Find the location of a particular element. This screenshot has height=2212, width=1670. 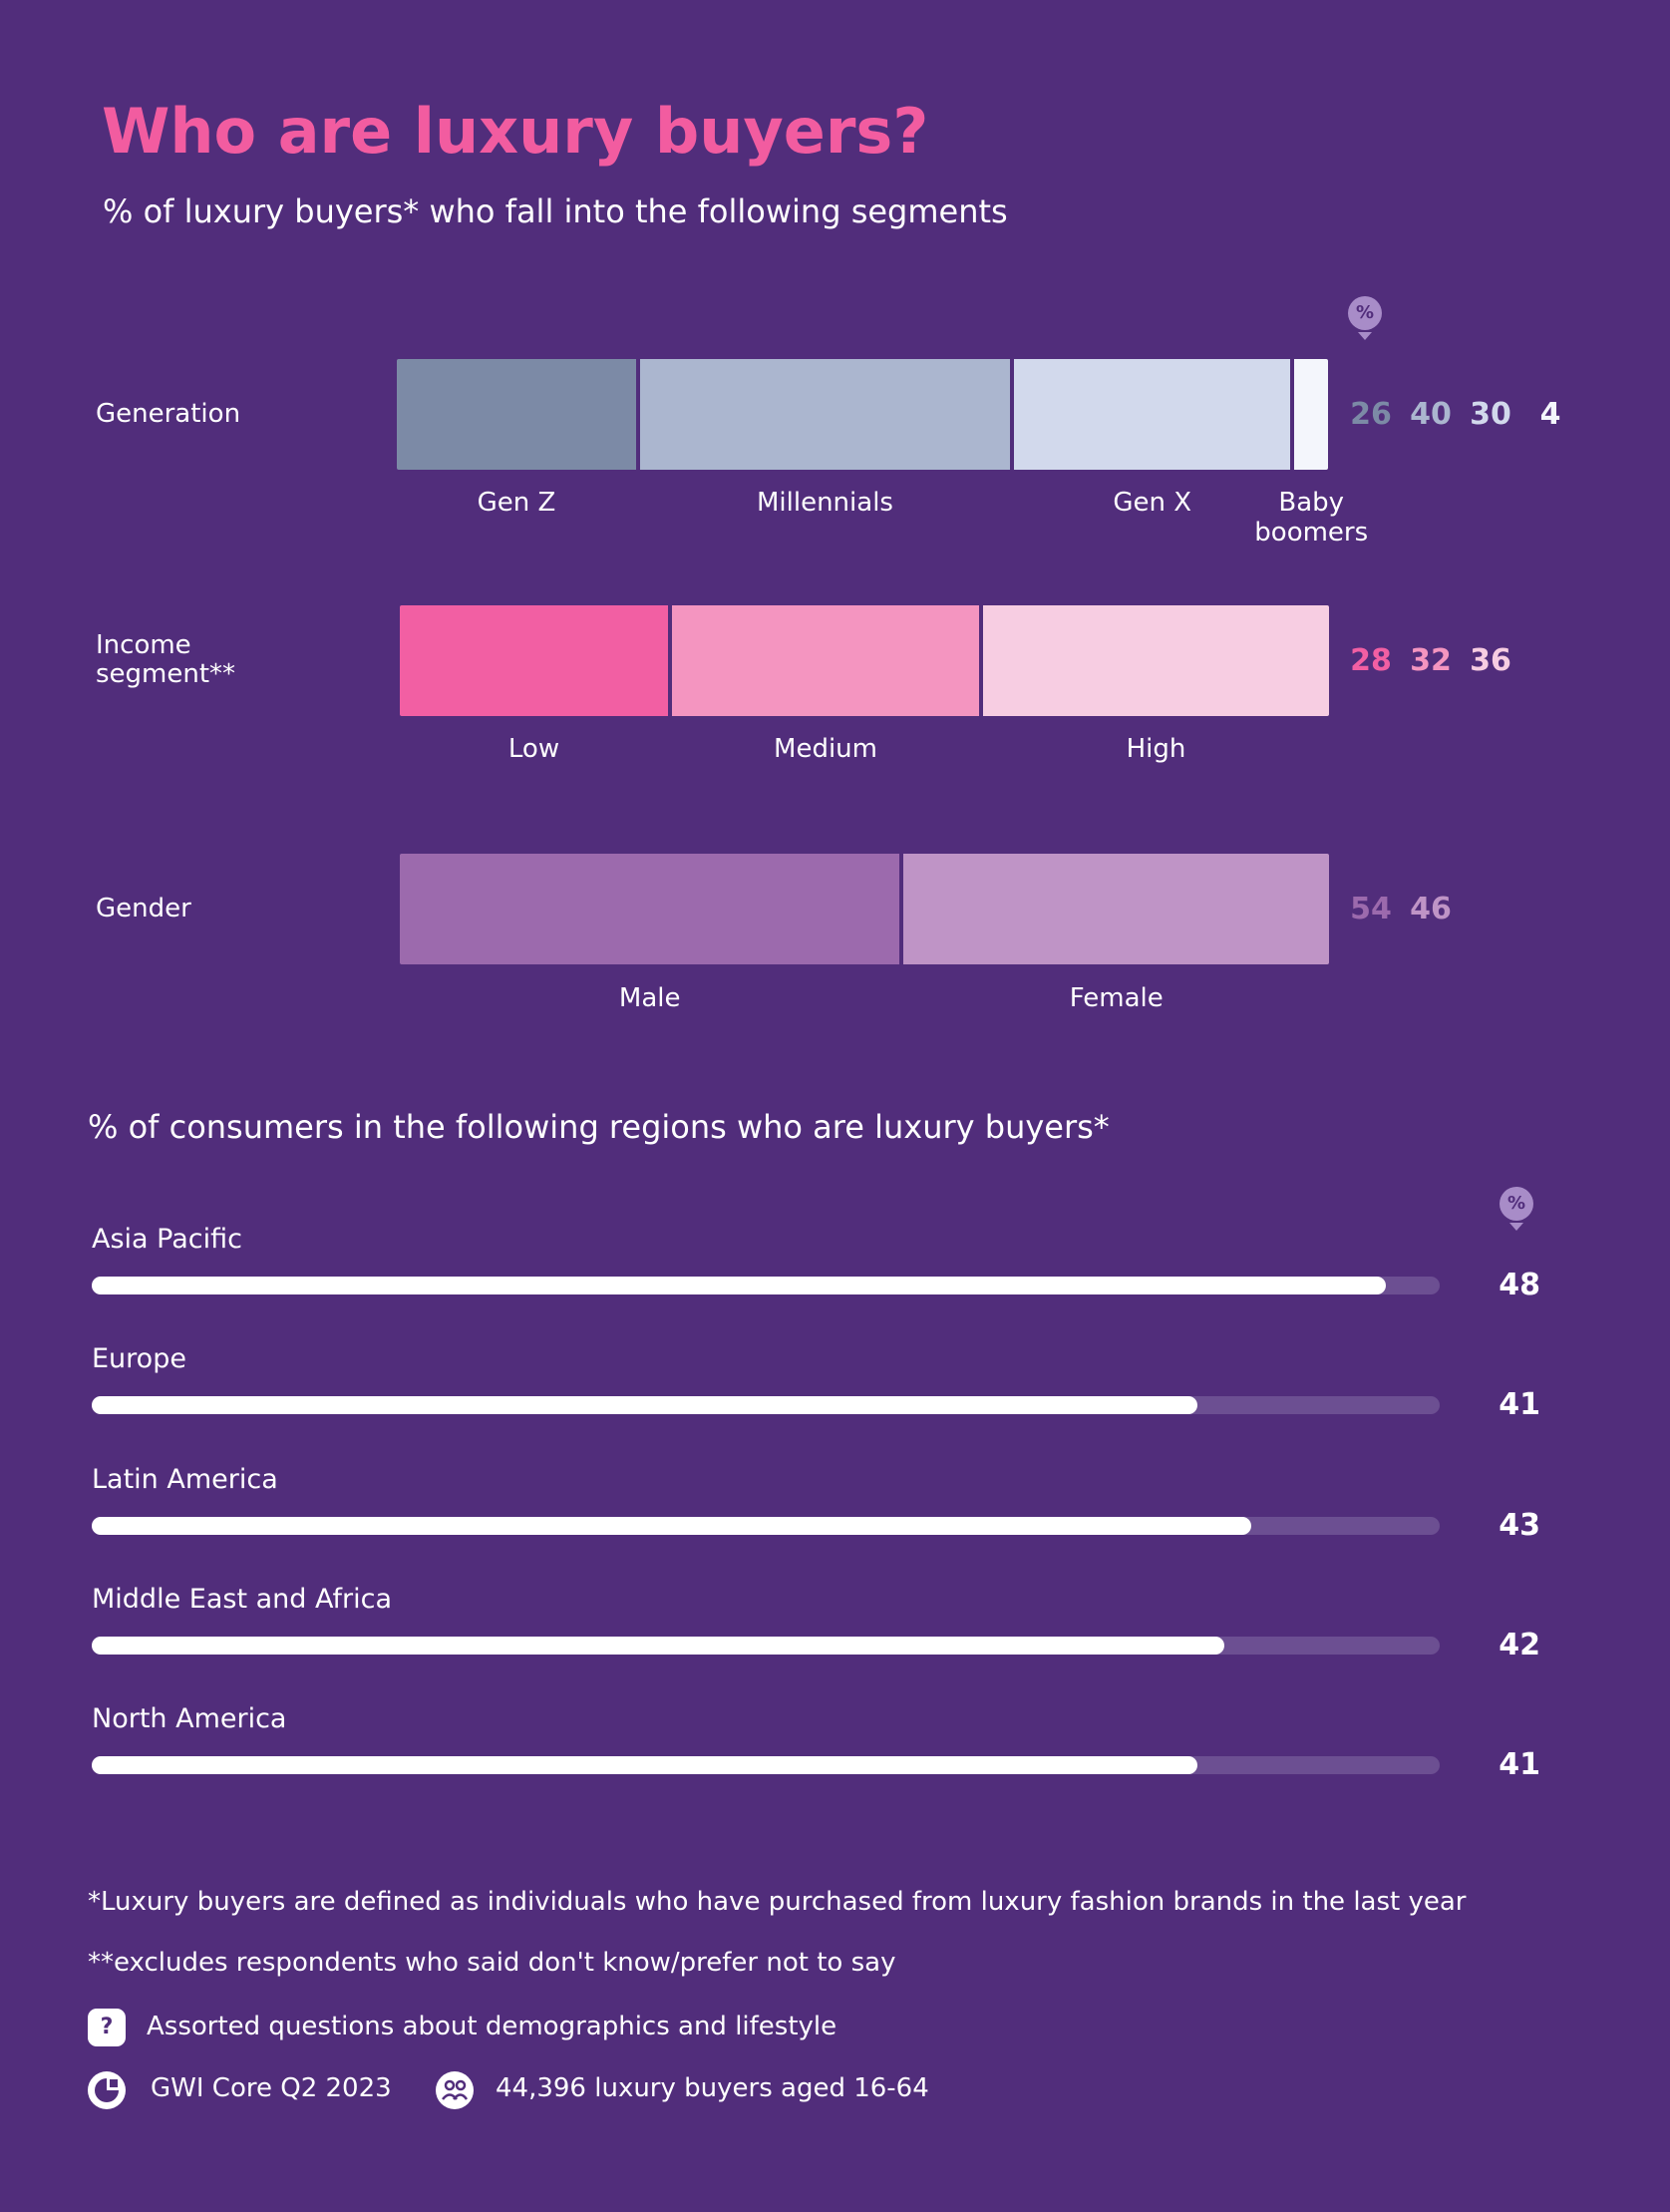

segment-label: High is located at coordinates (1156, 749).